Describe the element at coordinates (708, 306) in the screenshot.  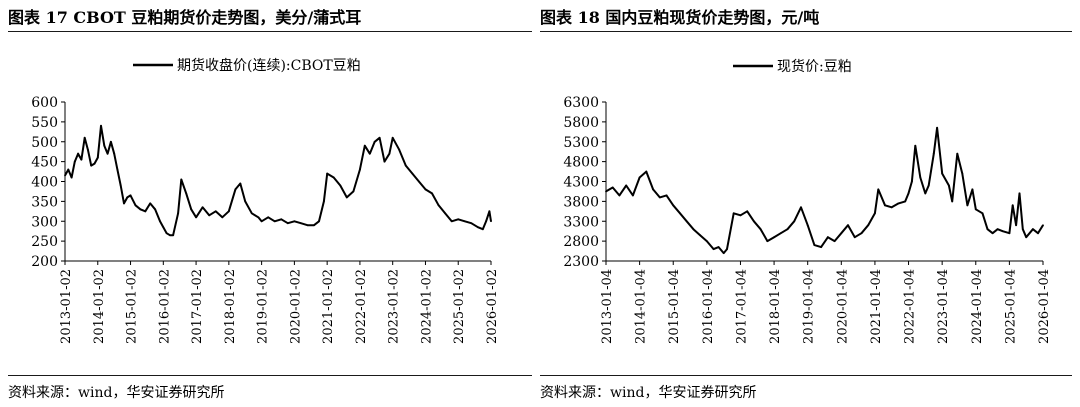
I see `x-tick-label: 2016-01-04` at that location.